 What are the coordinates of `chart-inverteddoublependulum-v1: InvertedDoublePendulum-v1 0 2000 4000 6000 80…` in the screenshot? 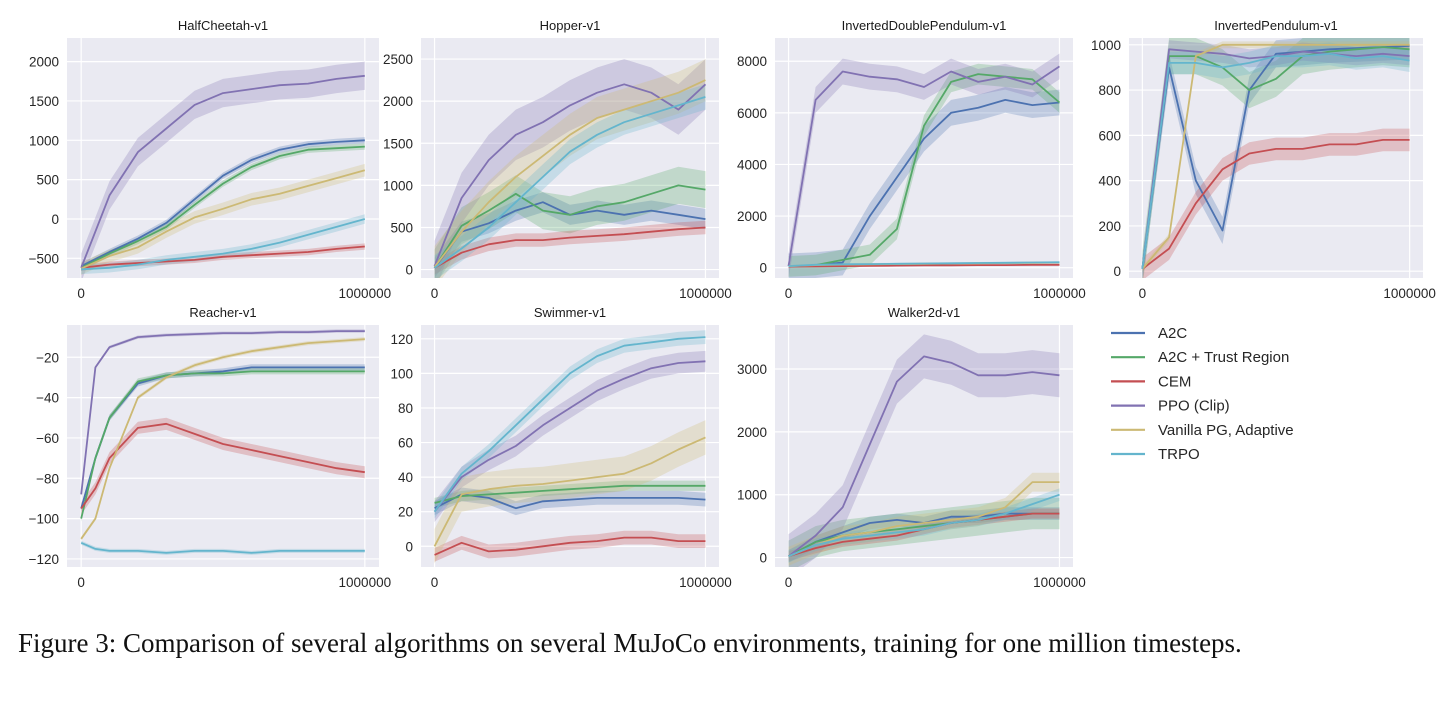 It's located at (911, 159).